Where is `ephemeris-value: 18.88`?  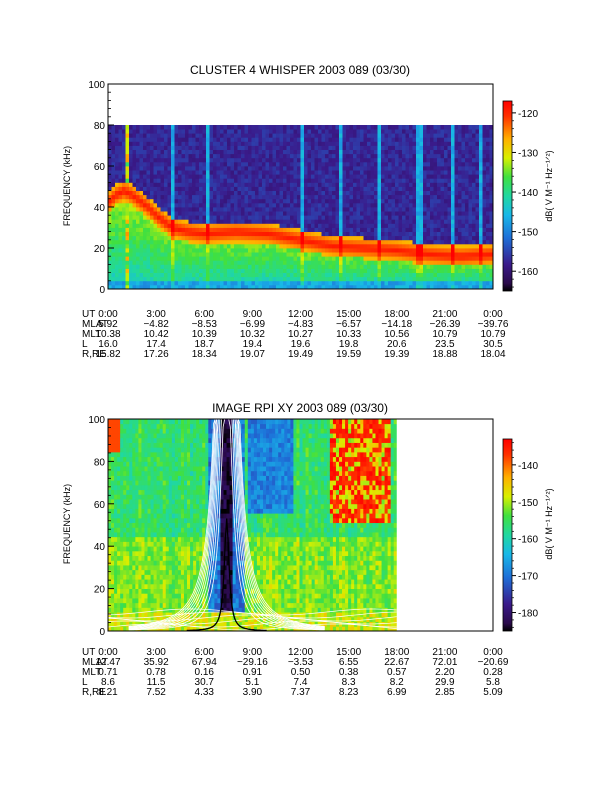
ephemeris-value: 18.88 is located at coordinates (444, 354).